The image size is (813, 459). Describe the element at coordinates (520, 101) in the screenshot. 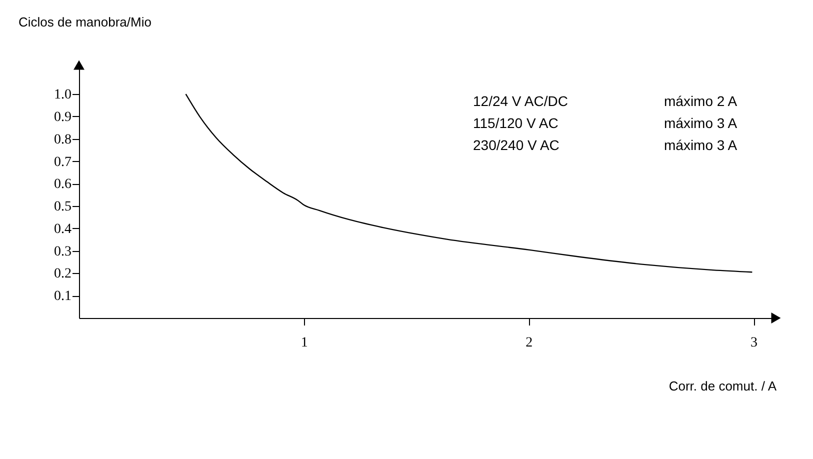

I see `annotation: 12/24 V AC/DC` at that location.